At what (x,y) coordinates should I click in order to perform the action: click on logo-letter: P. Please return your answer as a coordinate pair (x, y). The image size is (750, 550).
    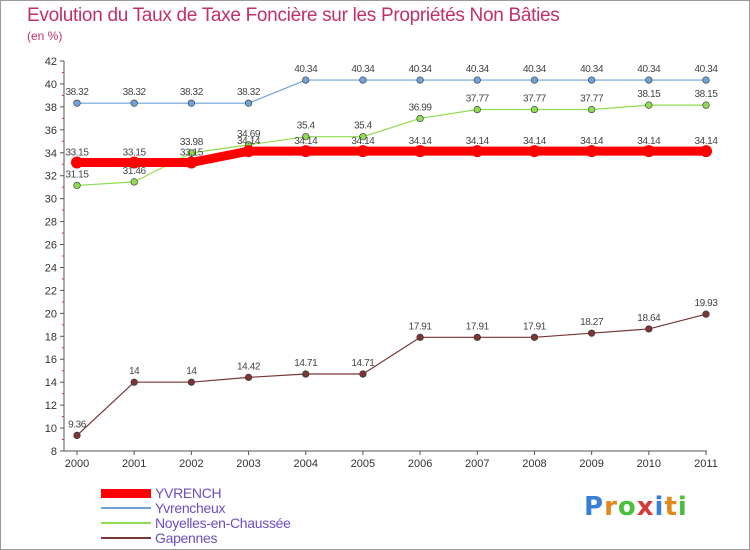
    Looking at the image, I should click on (594, 507).